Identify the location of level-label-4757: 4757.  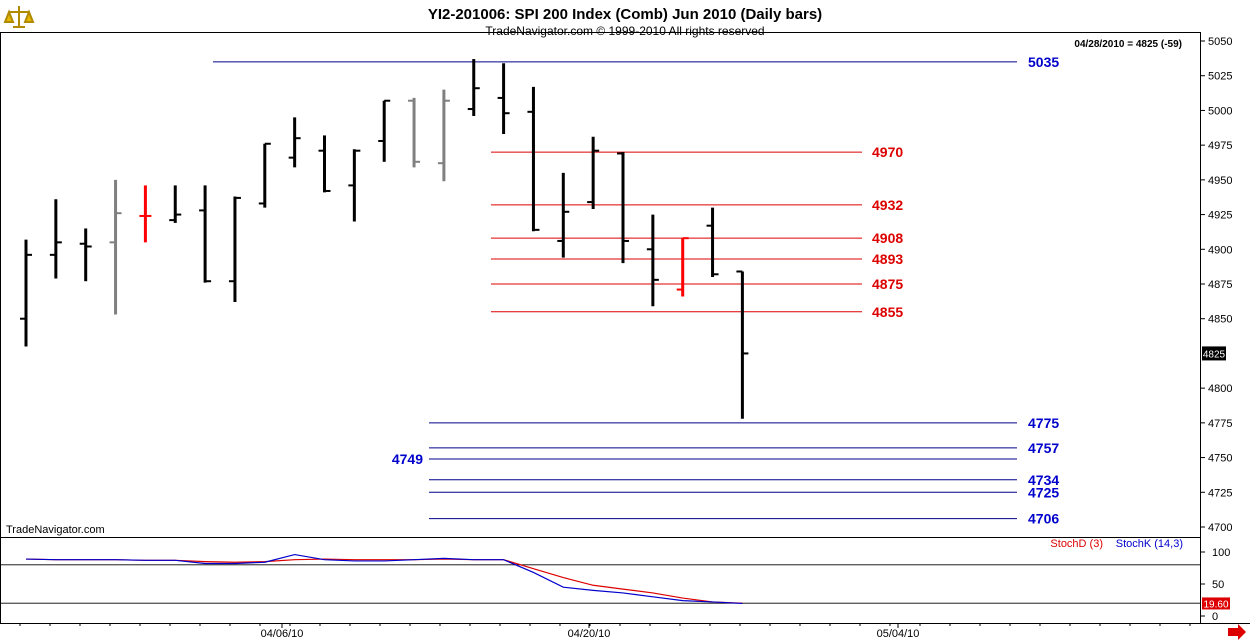
(1043, 448).